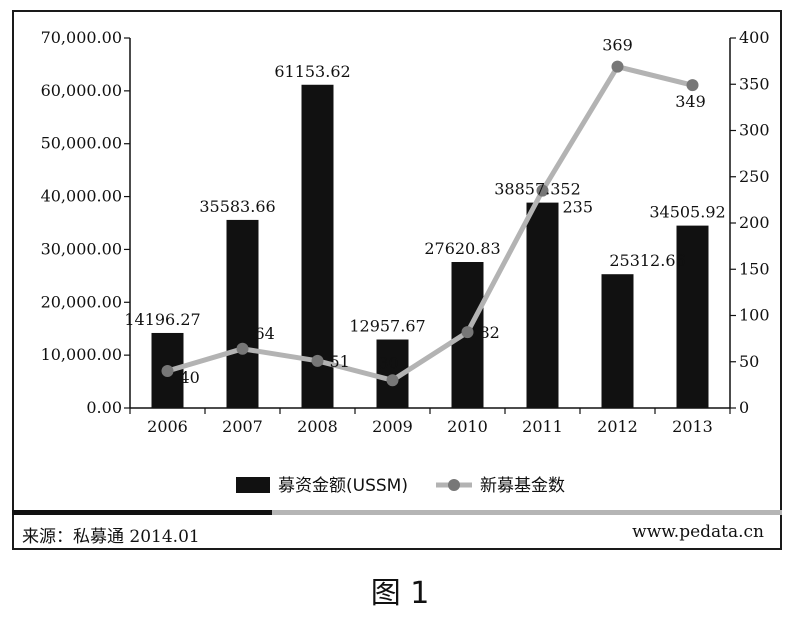 The width and height of the screenshot is (800, 625). What do you see at coordinates (647, 260) in the screenshot?
I see `bar-data-label: 25312.66` at bounding box center [647, 260].